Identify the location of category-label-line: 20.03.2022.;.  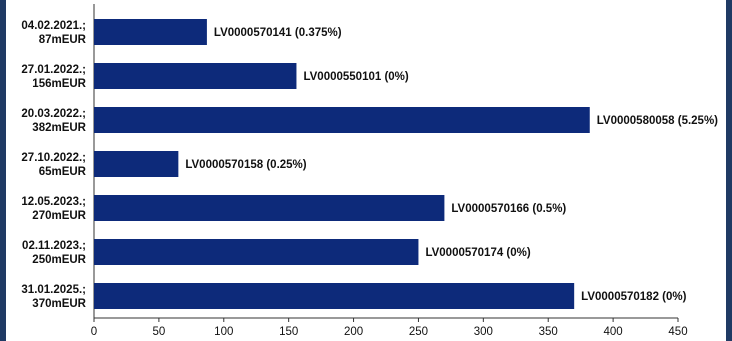
(53, 114).